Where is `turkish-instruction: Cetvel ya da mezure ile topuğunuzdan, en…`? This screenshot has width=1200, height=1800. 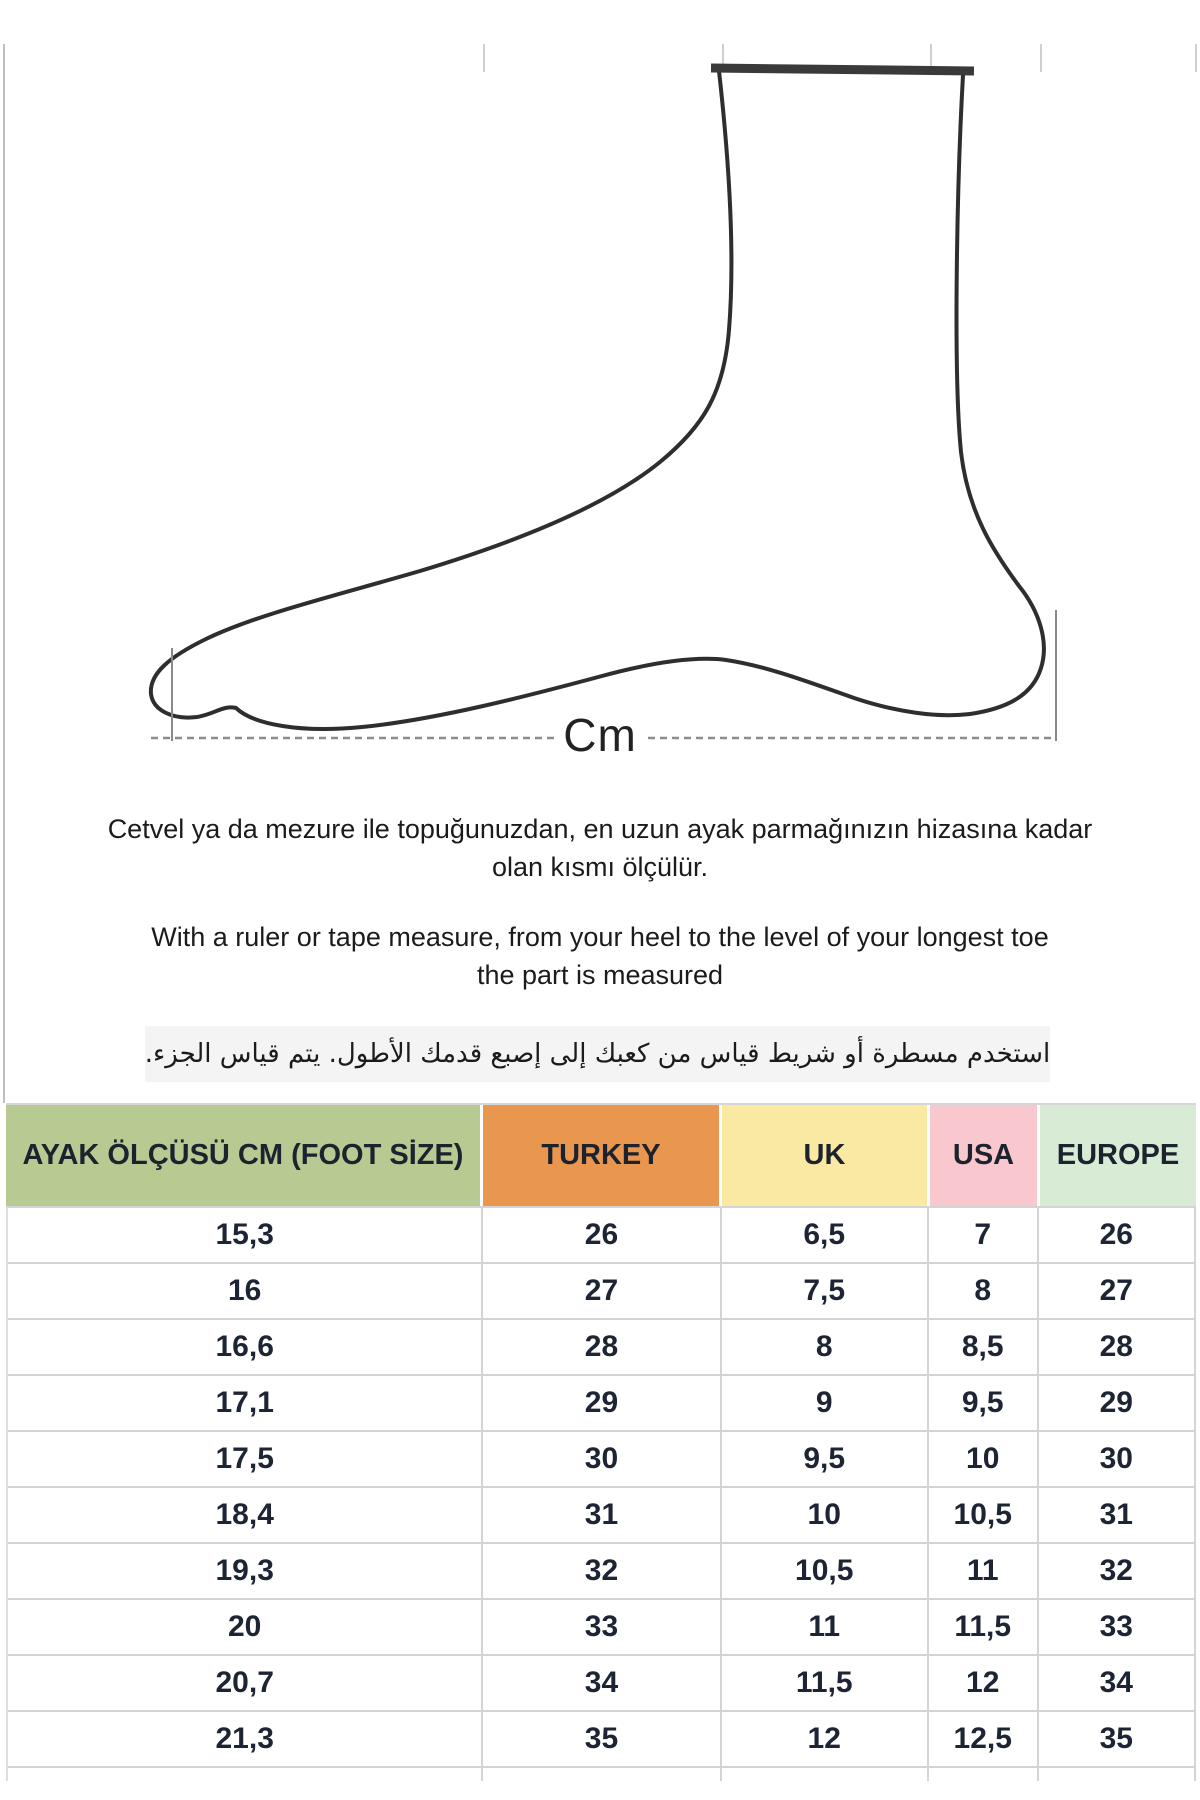
turkish-instruction: Cetvel ya da mezure ile topuğunuzdan, en… is located at coordinates (600, 848).